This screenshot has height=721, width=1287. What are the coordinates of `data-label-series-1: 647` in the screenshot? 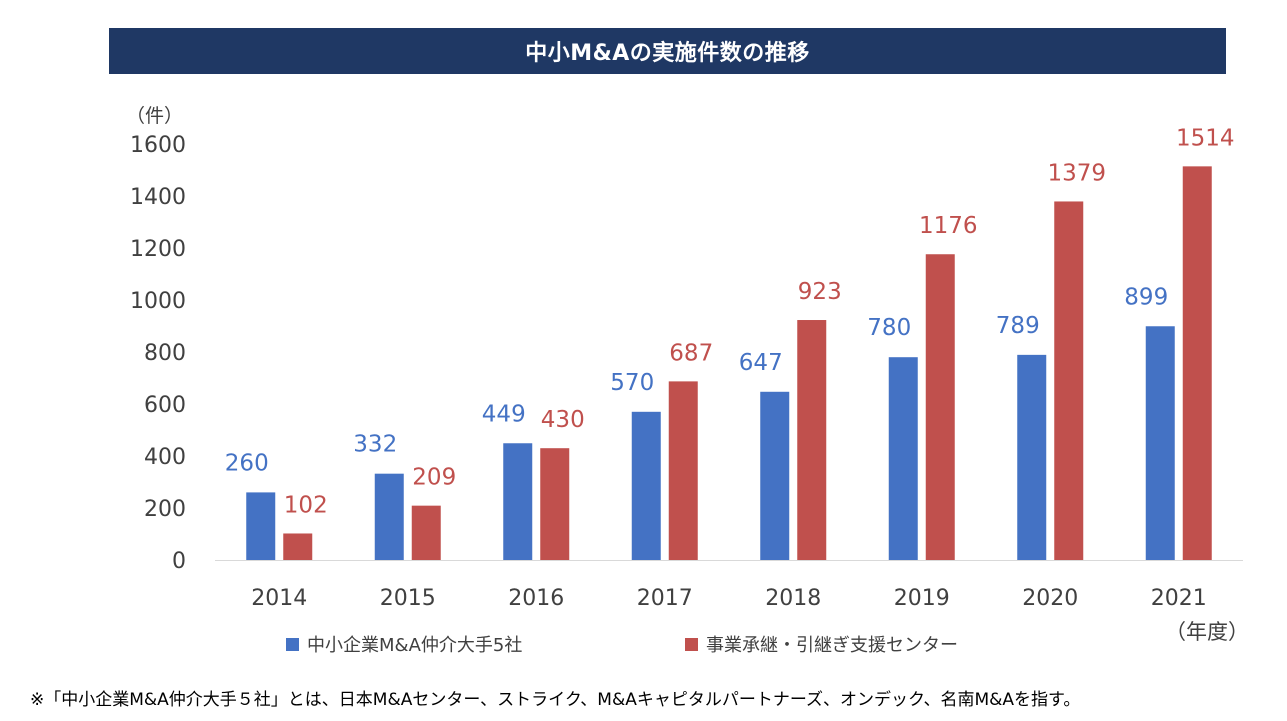 It's located at (761, 363).